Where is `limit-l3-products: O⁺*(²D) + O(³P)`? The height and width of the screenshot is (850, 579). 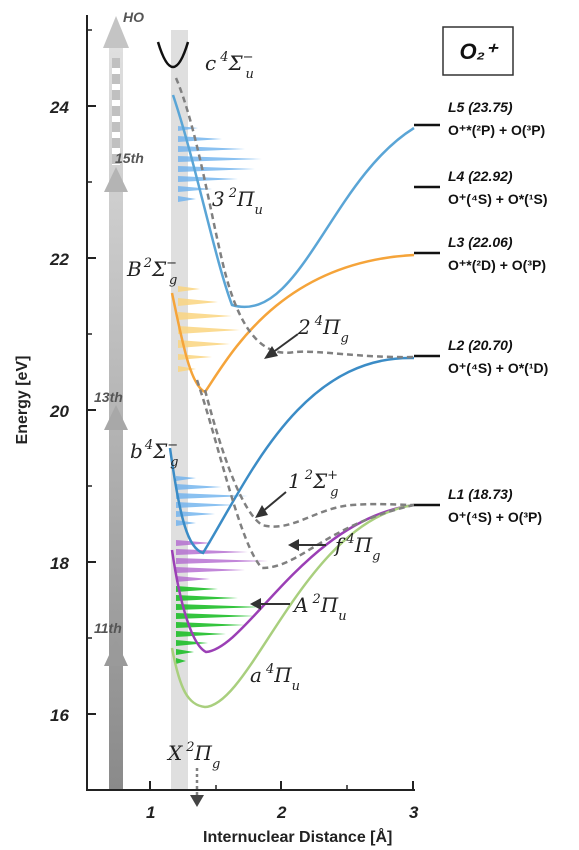
limit-l3-products: O⁺*(²D) + O(³P) is located at coordinates (497, 265).